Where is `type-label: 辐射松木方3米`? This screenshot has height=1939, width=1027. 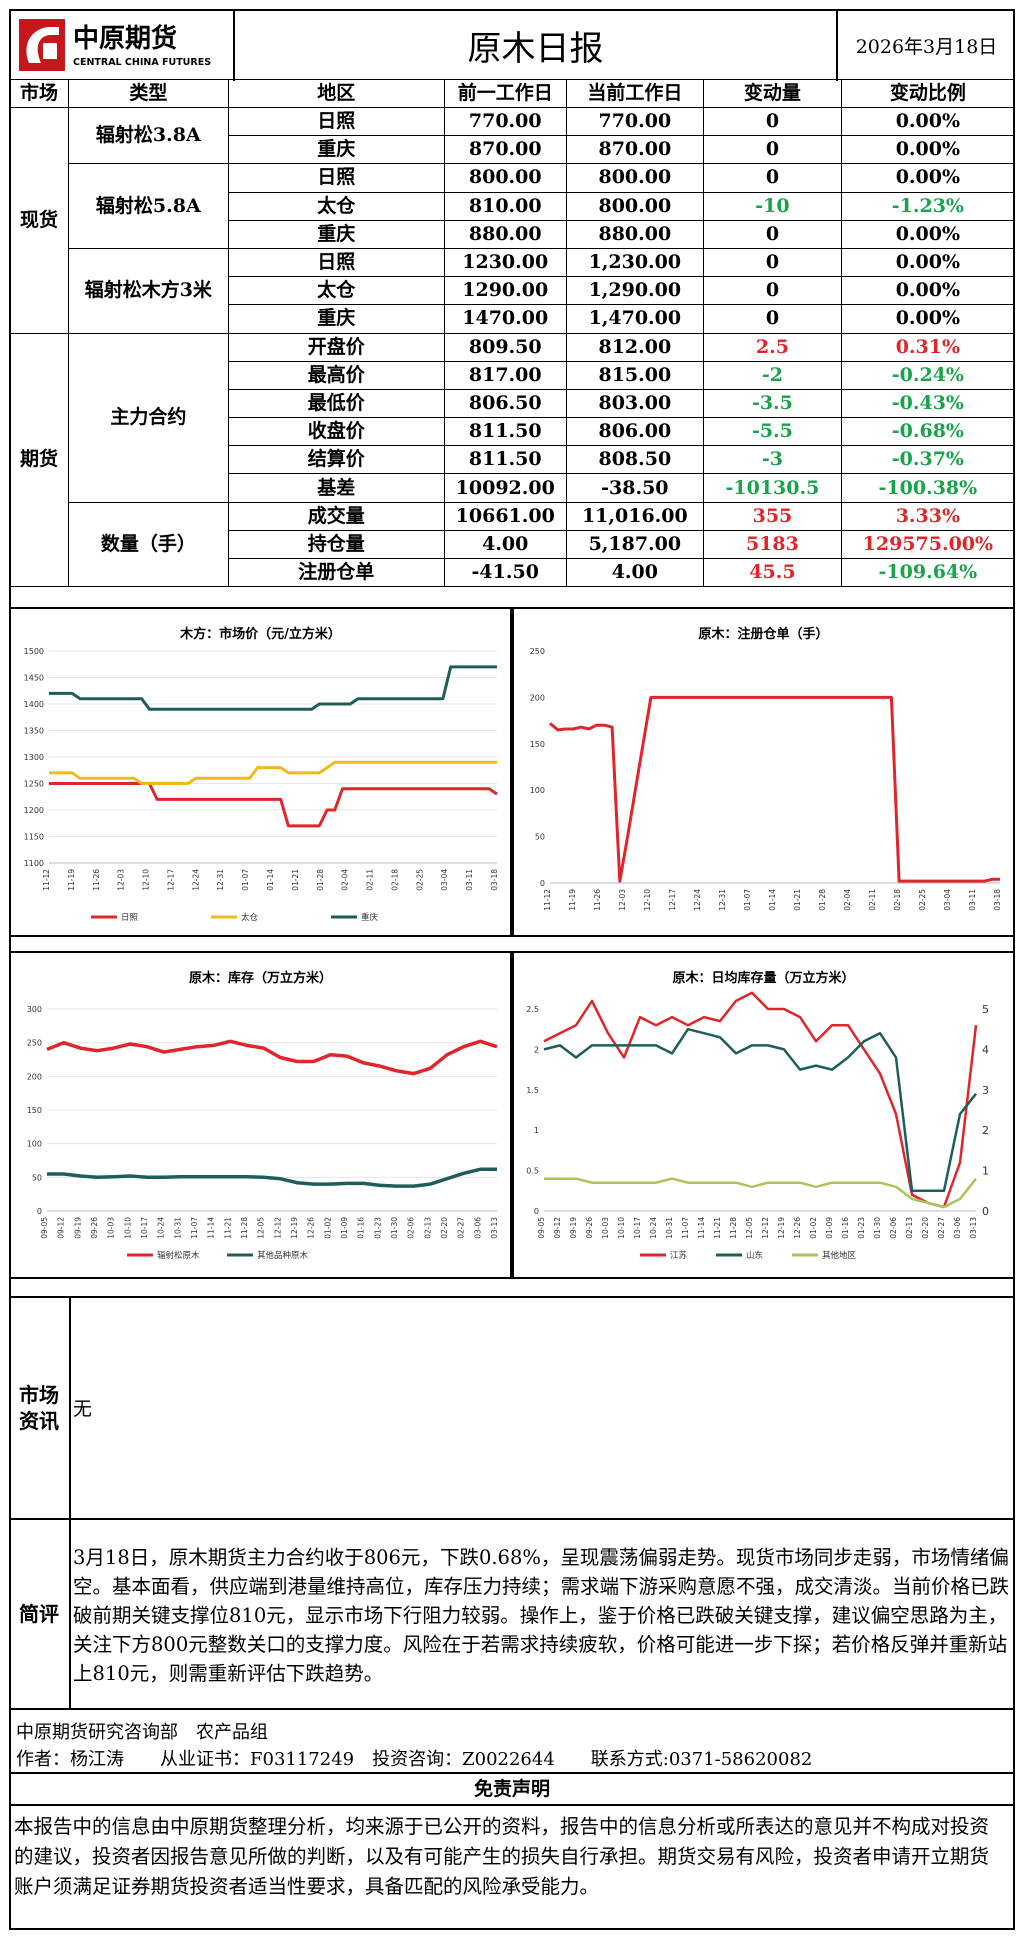
type-label: 辐射松木方3米 is located at coordinates (148, 290).